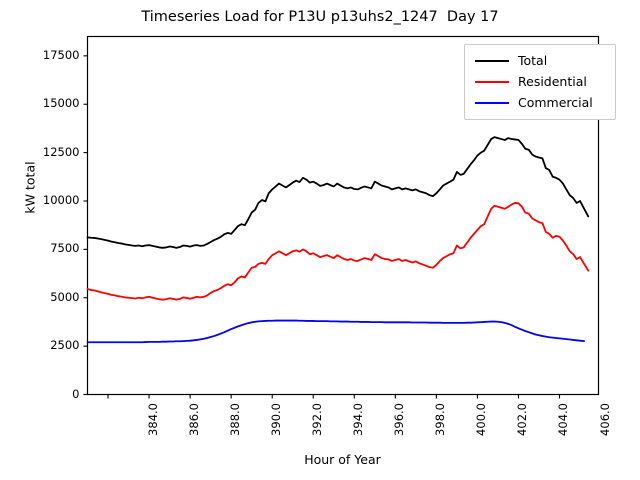 This screenshot has height=480, width=640. Describe the element at coordinates (61, 151) in the screenshot. I see `y-tick-label: 12500` at that location.